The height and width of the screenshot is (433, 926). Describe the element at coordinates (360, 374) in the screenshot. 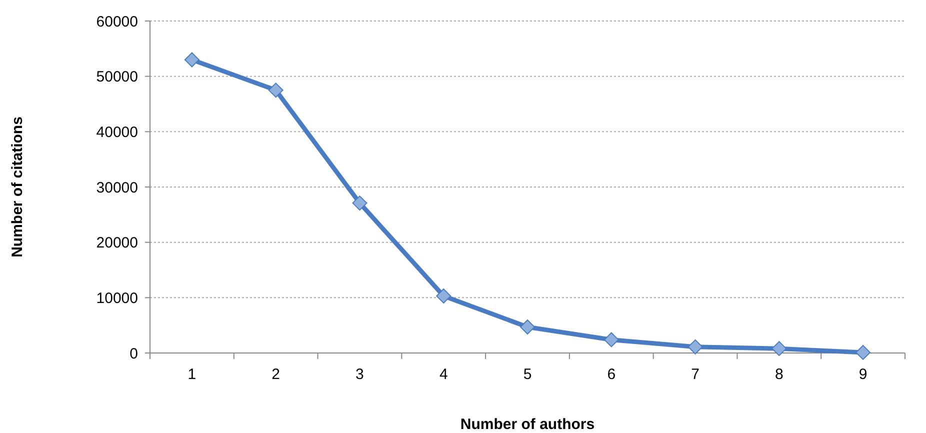

I see `x-tick-label: 3` at that location.